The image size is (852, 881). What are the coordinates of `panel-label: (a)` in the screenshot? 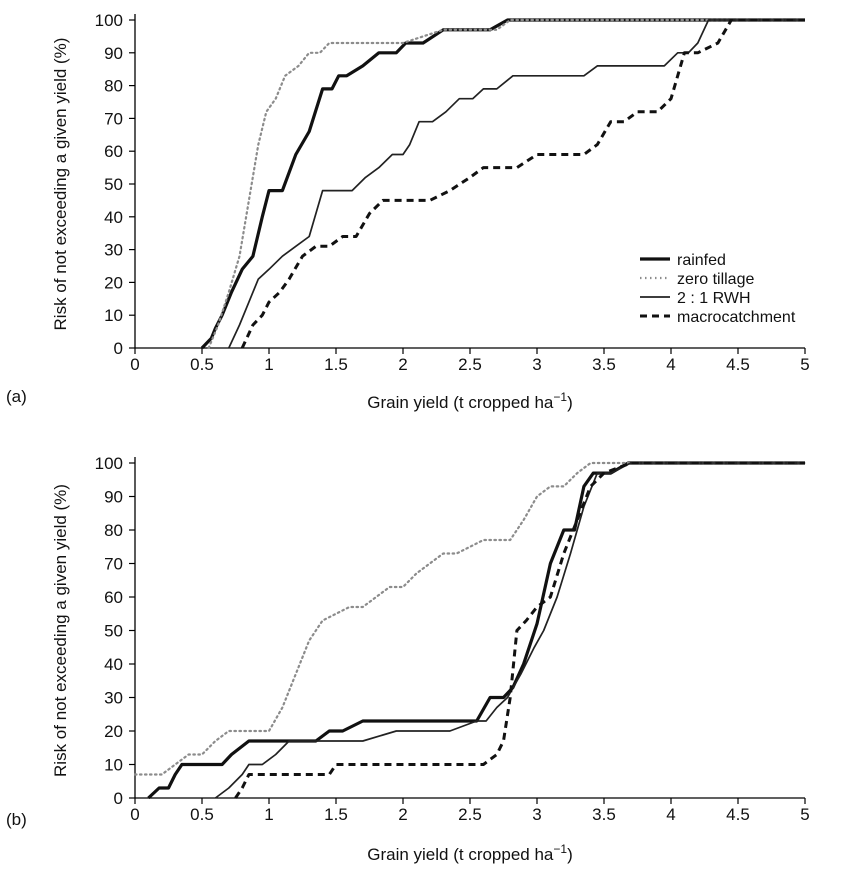 It's located at (16, 396).